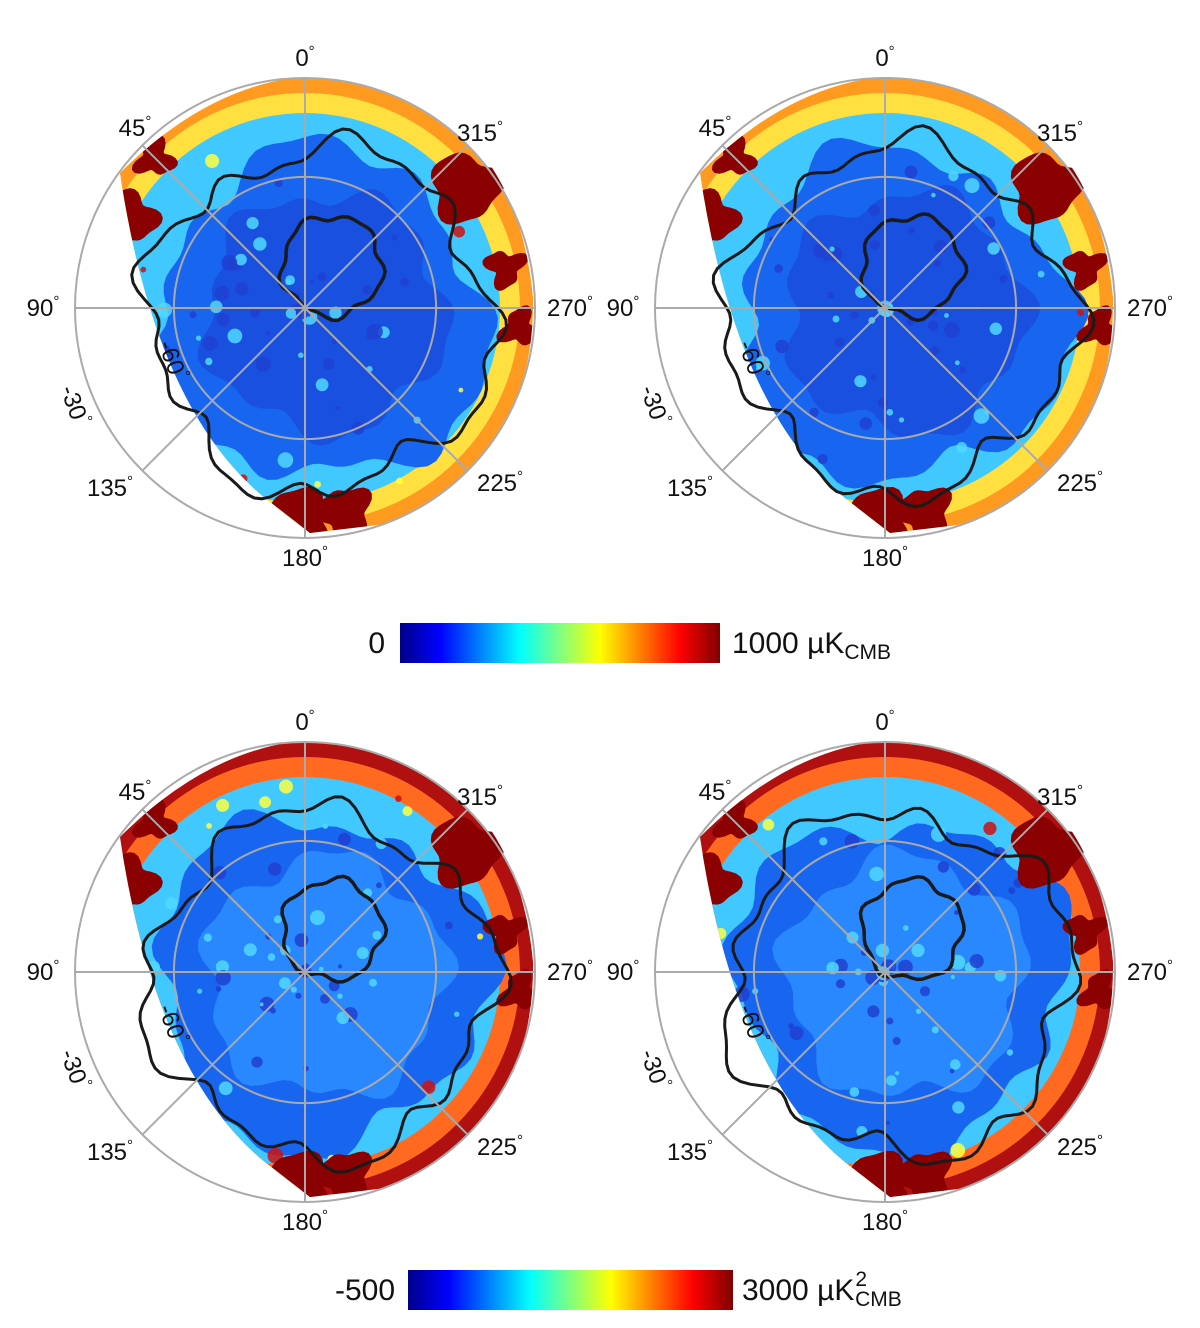 The image size is (1200, 1328). Describe the element at coordinates (560, 643) in the screenshot. I see `colorbar-gradient` at that location.